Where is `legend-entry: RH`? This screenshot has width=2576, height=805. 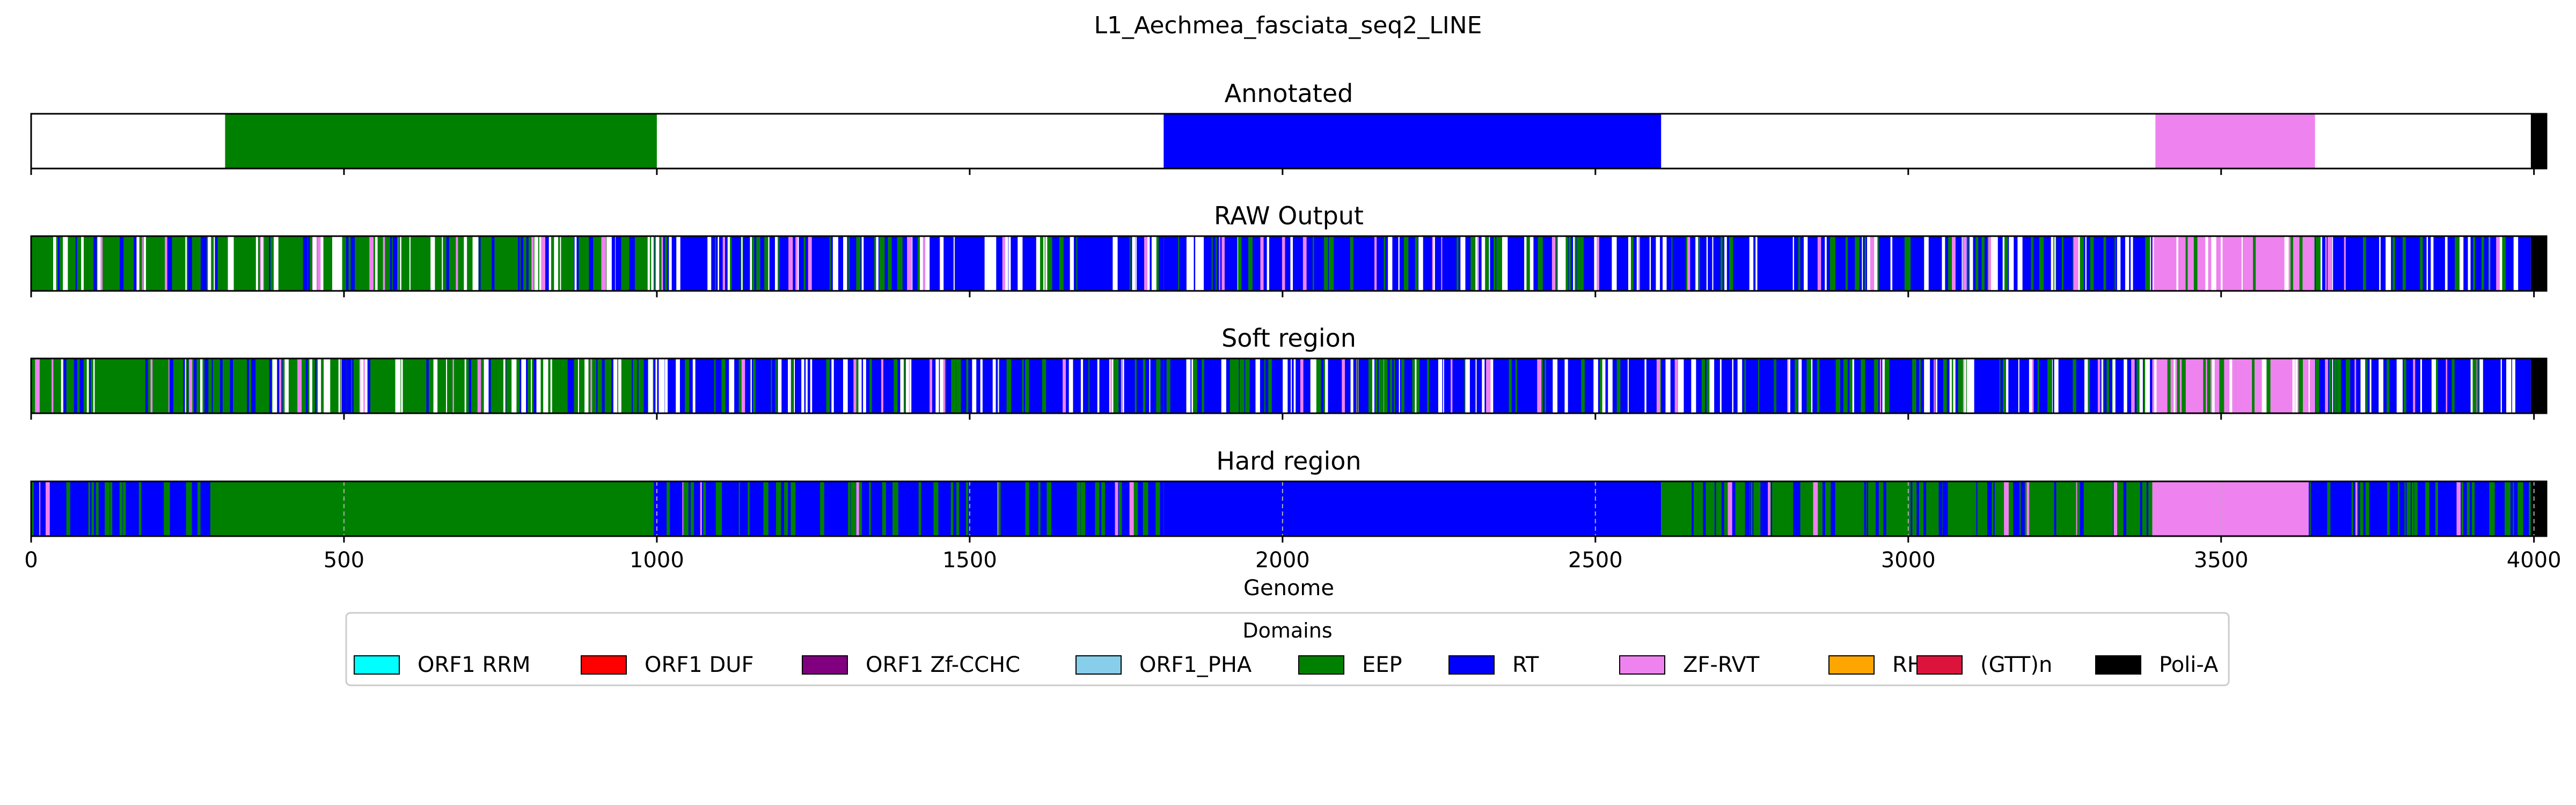
legend-entry: RH is located at coordinates (1875, 665).